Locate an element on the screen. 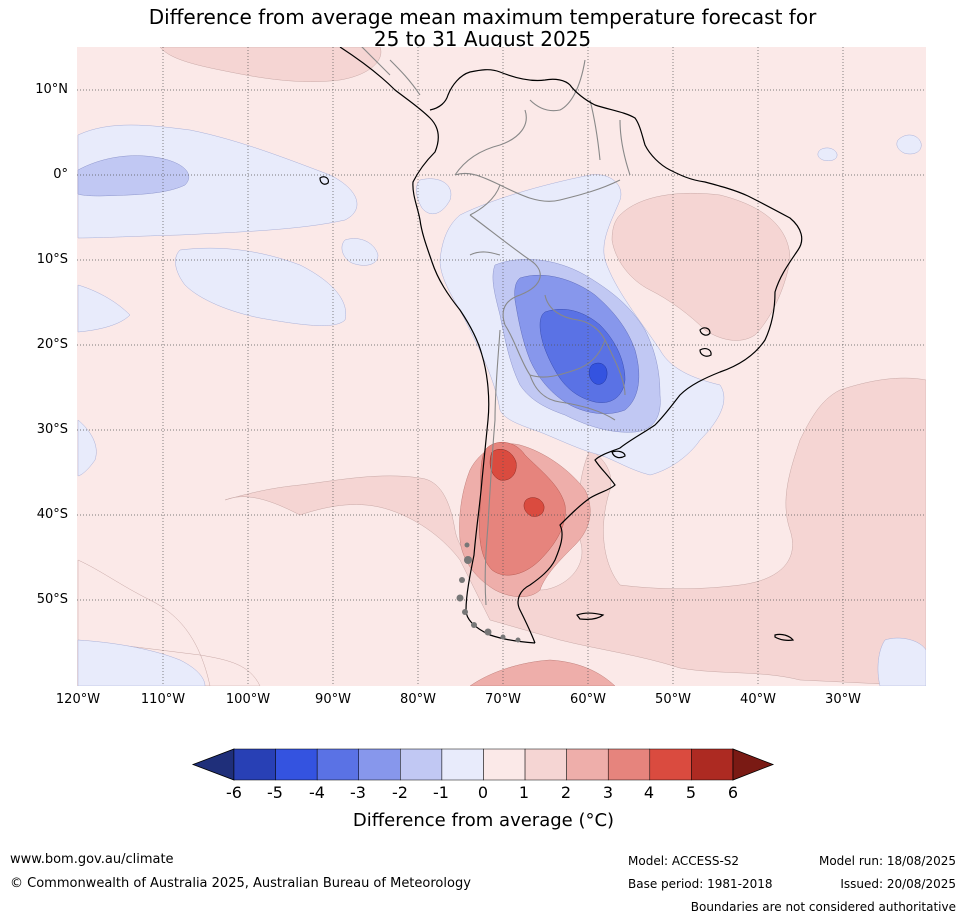 The image size is (965, 919). lat-label-30s: 30°S is located at coordinates (52, 429).